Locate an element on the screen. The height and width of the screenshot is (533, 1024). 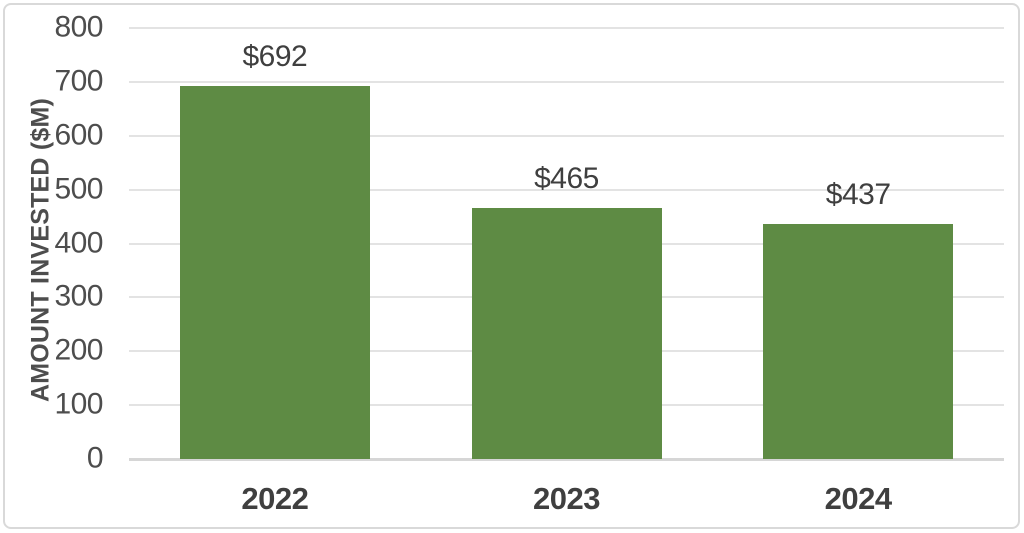
x-axis-label-2024: 2024 is located at coordinates (858, 498).